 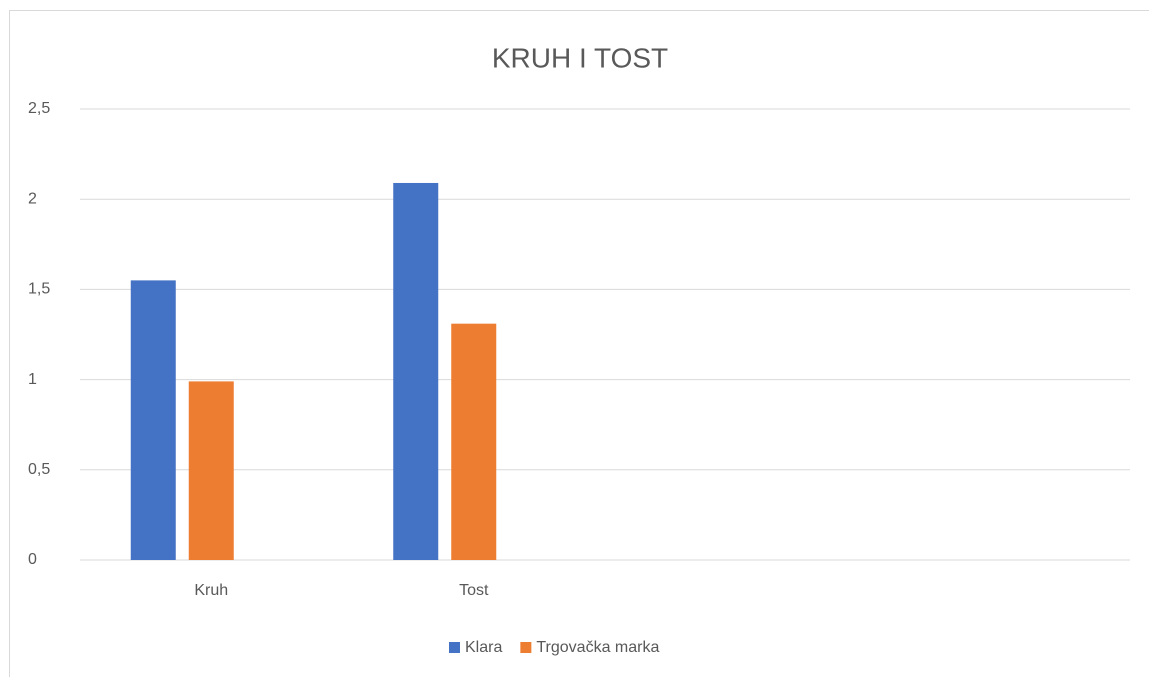 I want to click on legend-label: Trgovačka marka, so click(x=597, y=647).